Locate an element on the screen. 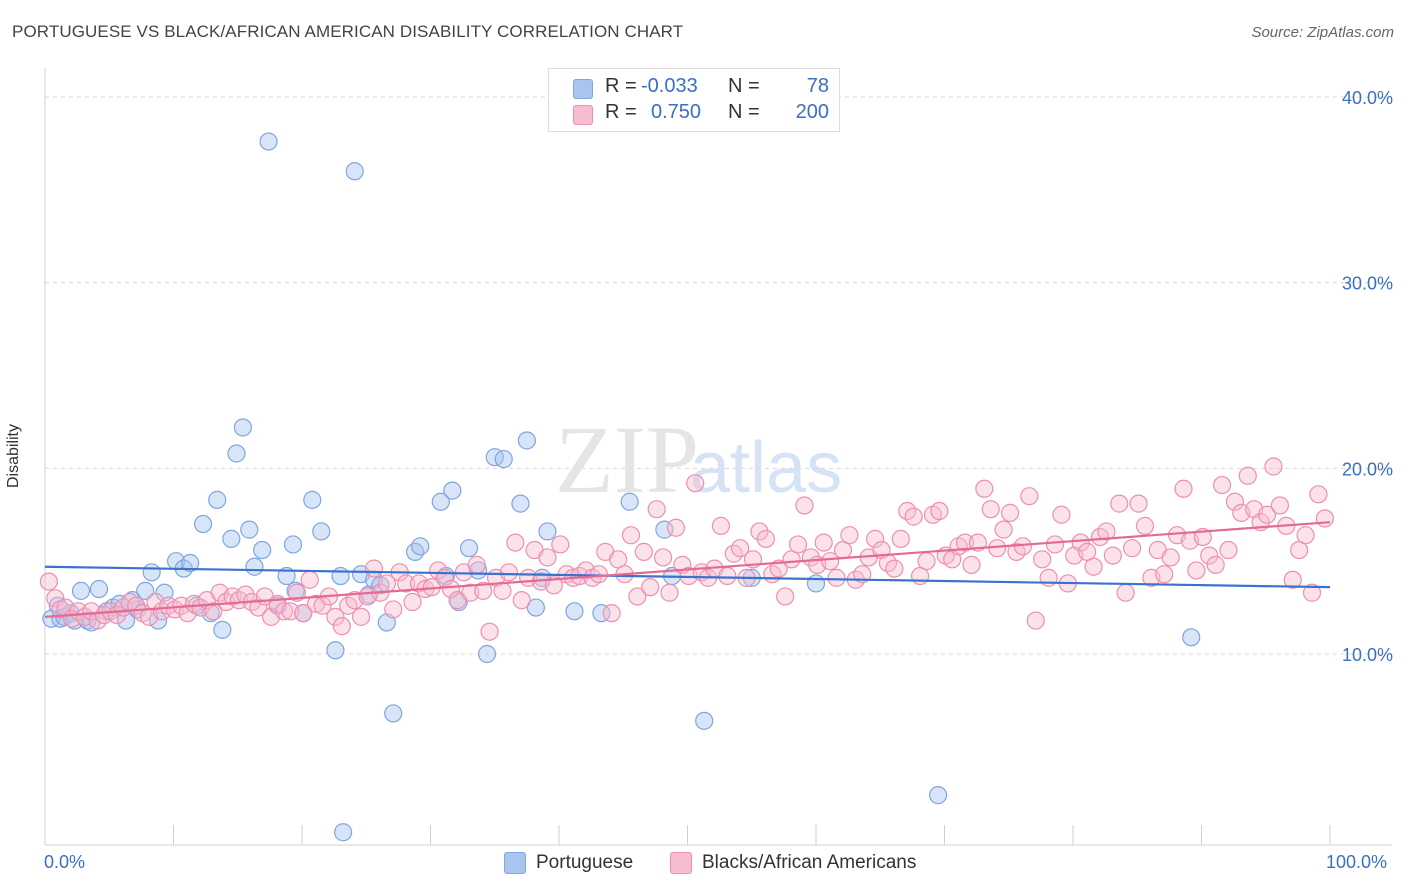 This screenshot has width=1406, height=892. stats-legend: R = -0.033 N = 78 R = 0.750 N = 200 is located at coordinates (694, 100).